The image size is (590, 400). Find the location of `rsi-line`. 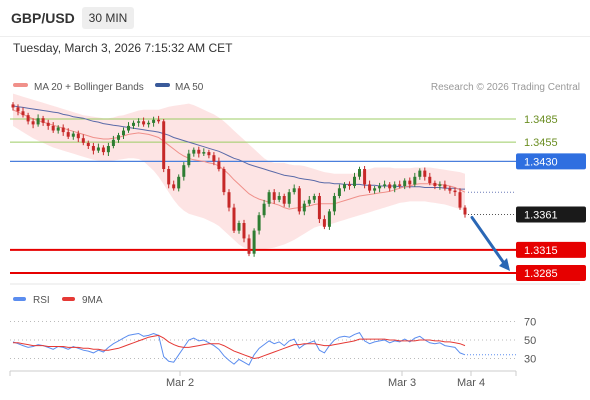

rsi-line is located at coordinates (239, 348).